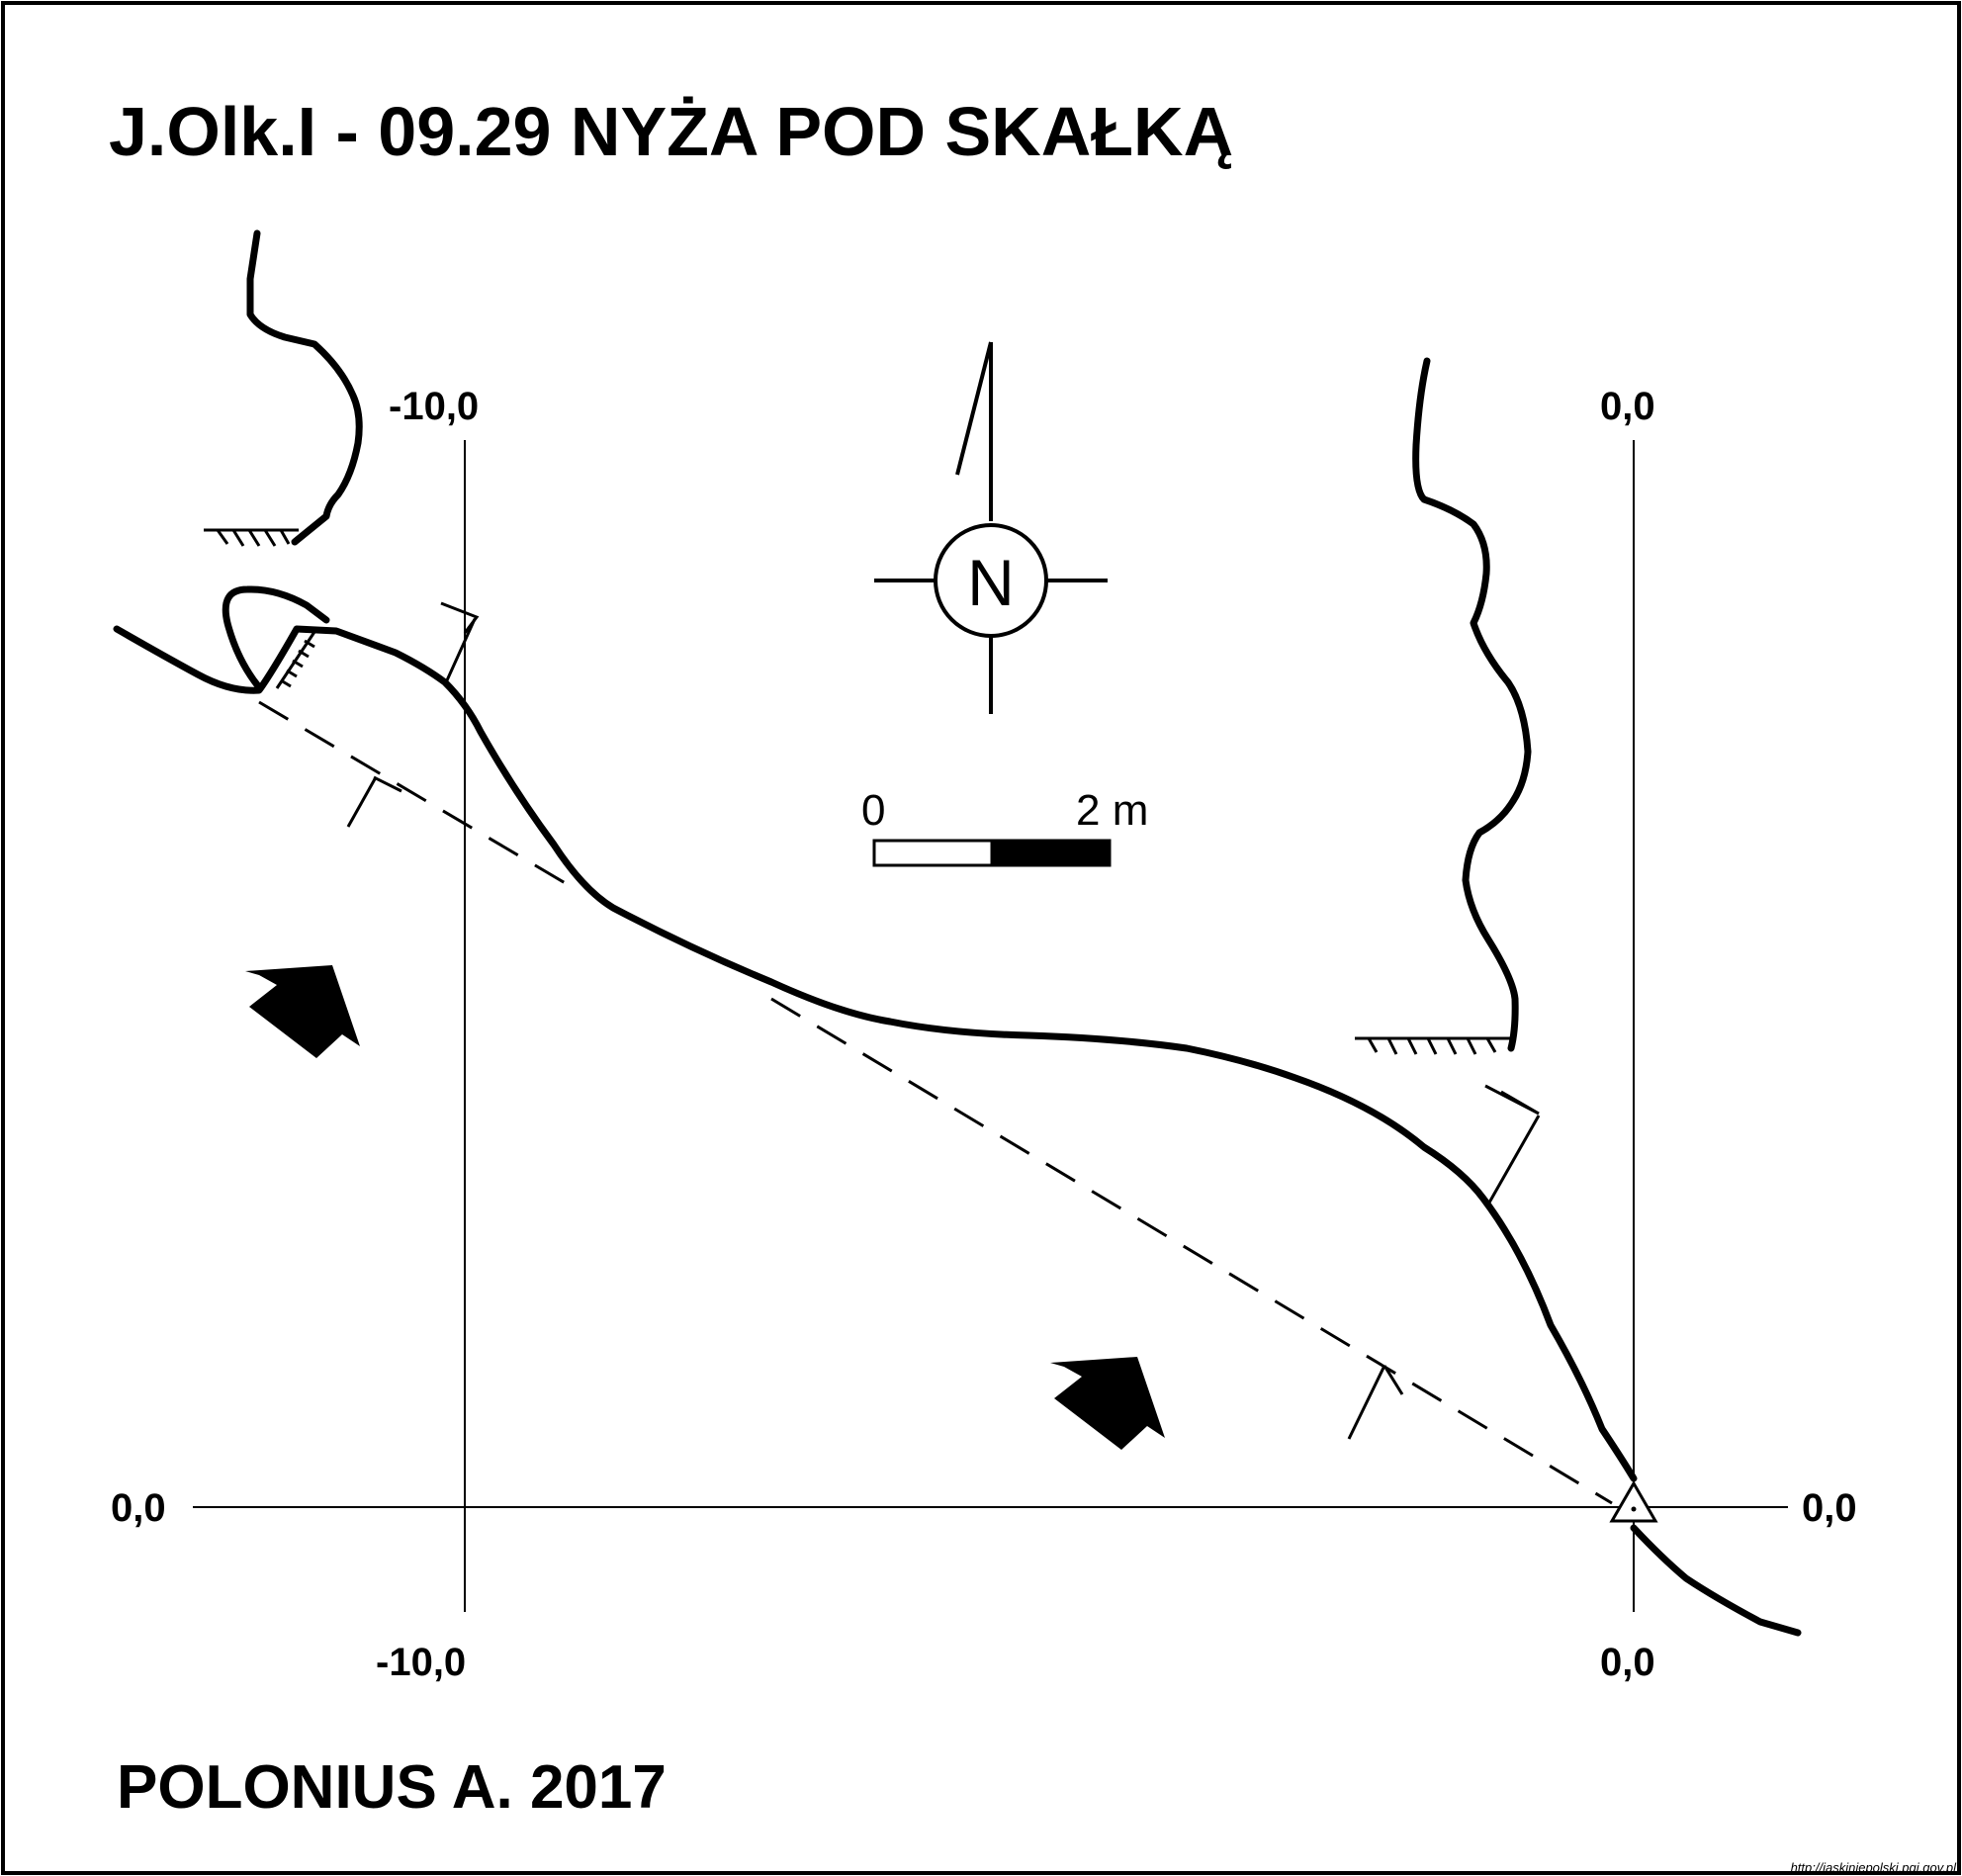 The height and width of the screenshot is (1876, 1962). What do you see at coordinates (304, 387) in the screenshot?
I see `cave-wall-left-upper` at bounding box center [304, 387].